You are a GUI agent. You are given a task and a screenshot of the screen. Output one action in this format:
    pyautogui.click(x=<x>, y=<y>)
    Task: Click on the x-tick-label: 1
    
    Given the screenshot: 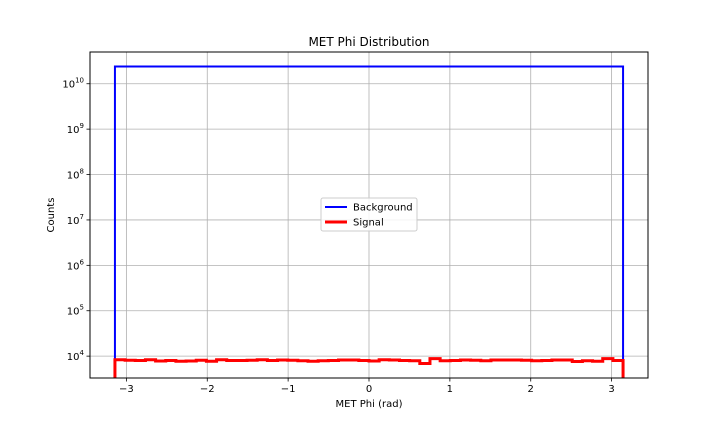 What is the action you would take?
    pyautogui.click(x=450, y=389)
    